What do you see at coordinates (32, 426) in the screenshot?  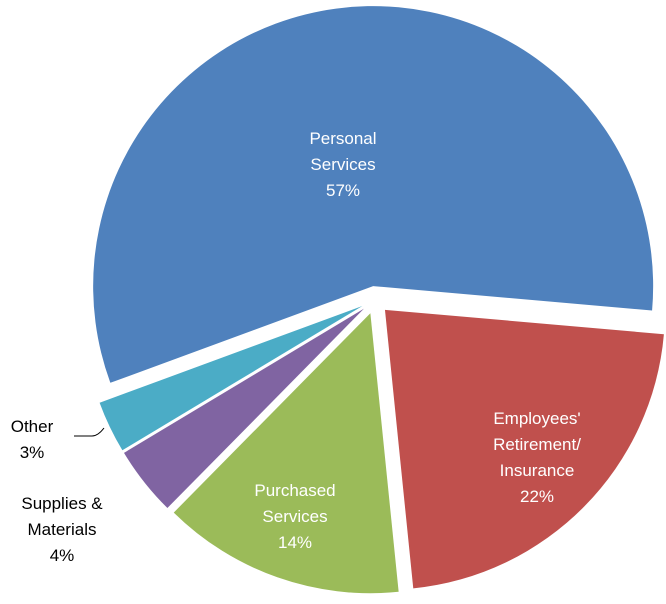 I see `category-label: Other` at bounding box center [32, 426].